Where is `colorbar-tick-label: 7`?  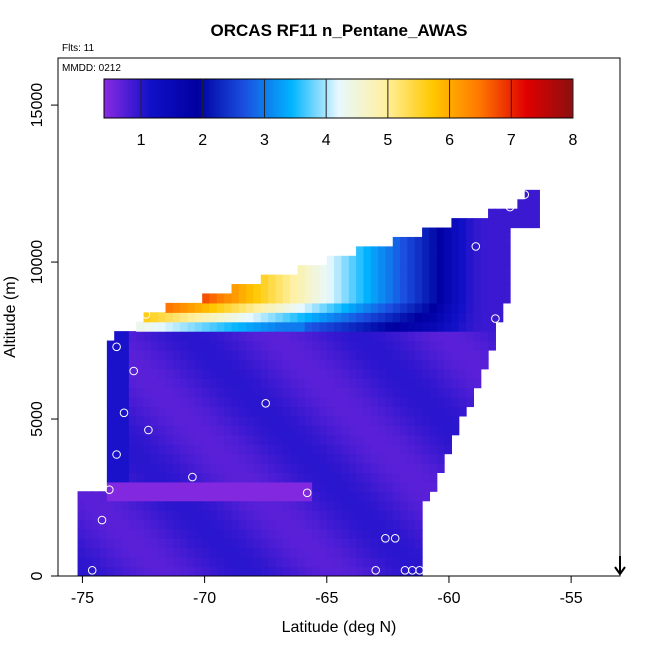
colorbar-tick-label: 7 is located at coordinates (511, 140).